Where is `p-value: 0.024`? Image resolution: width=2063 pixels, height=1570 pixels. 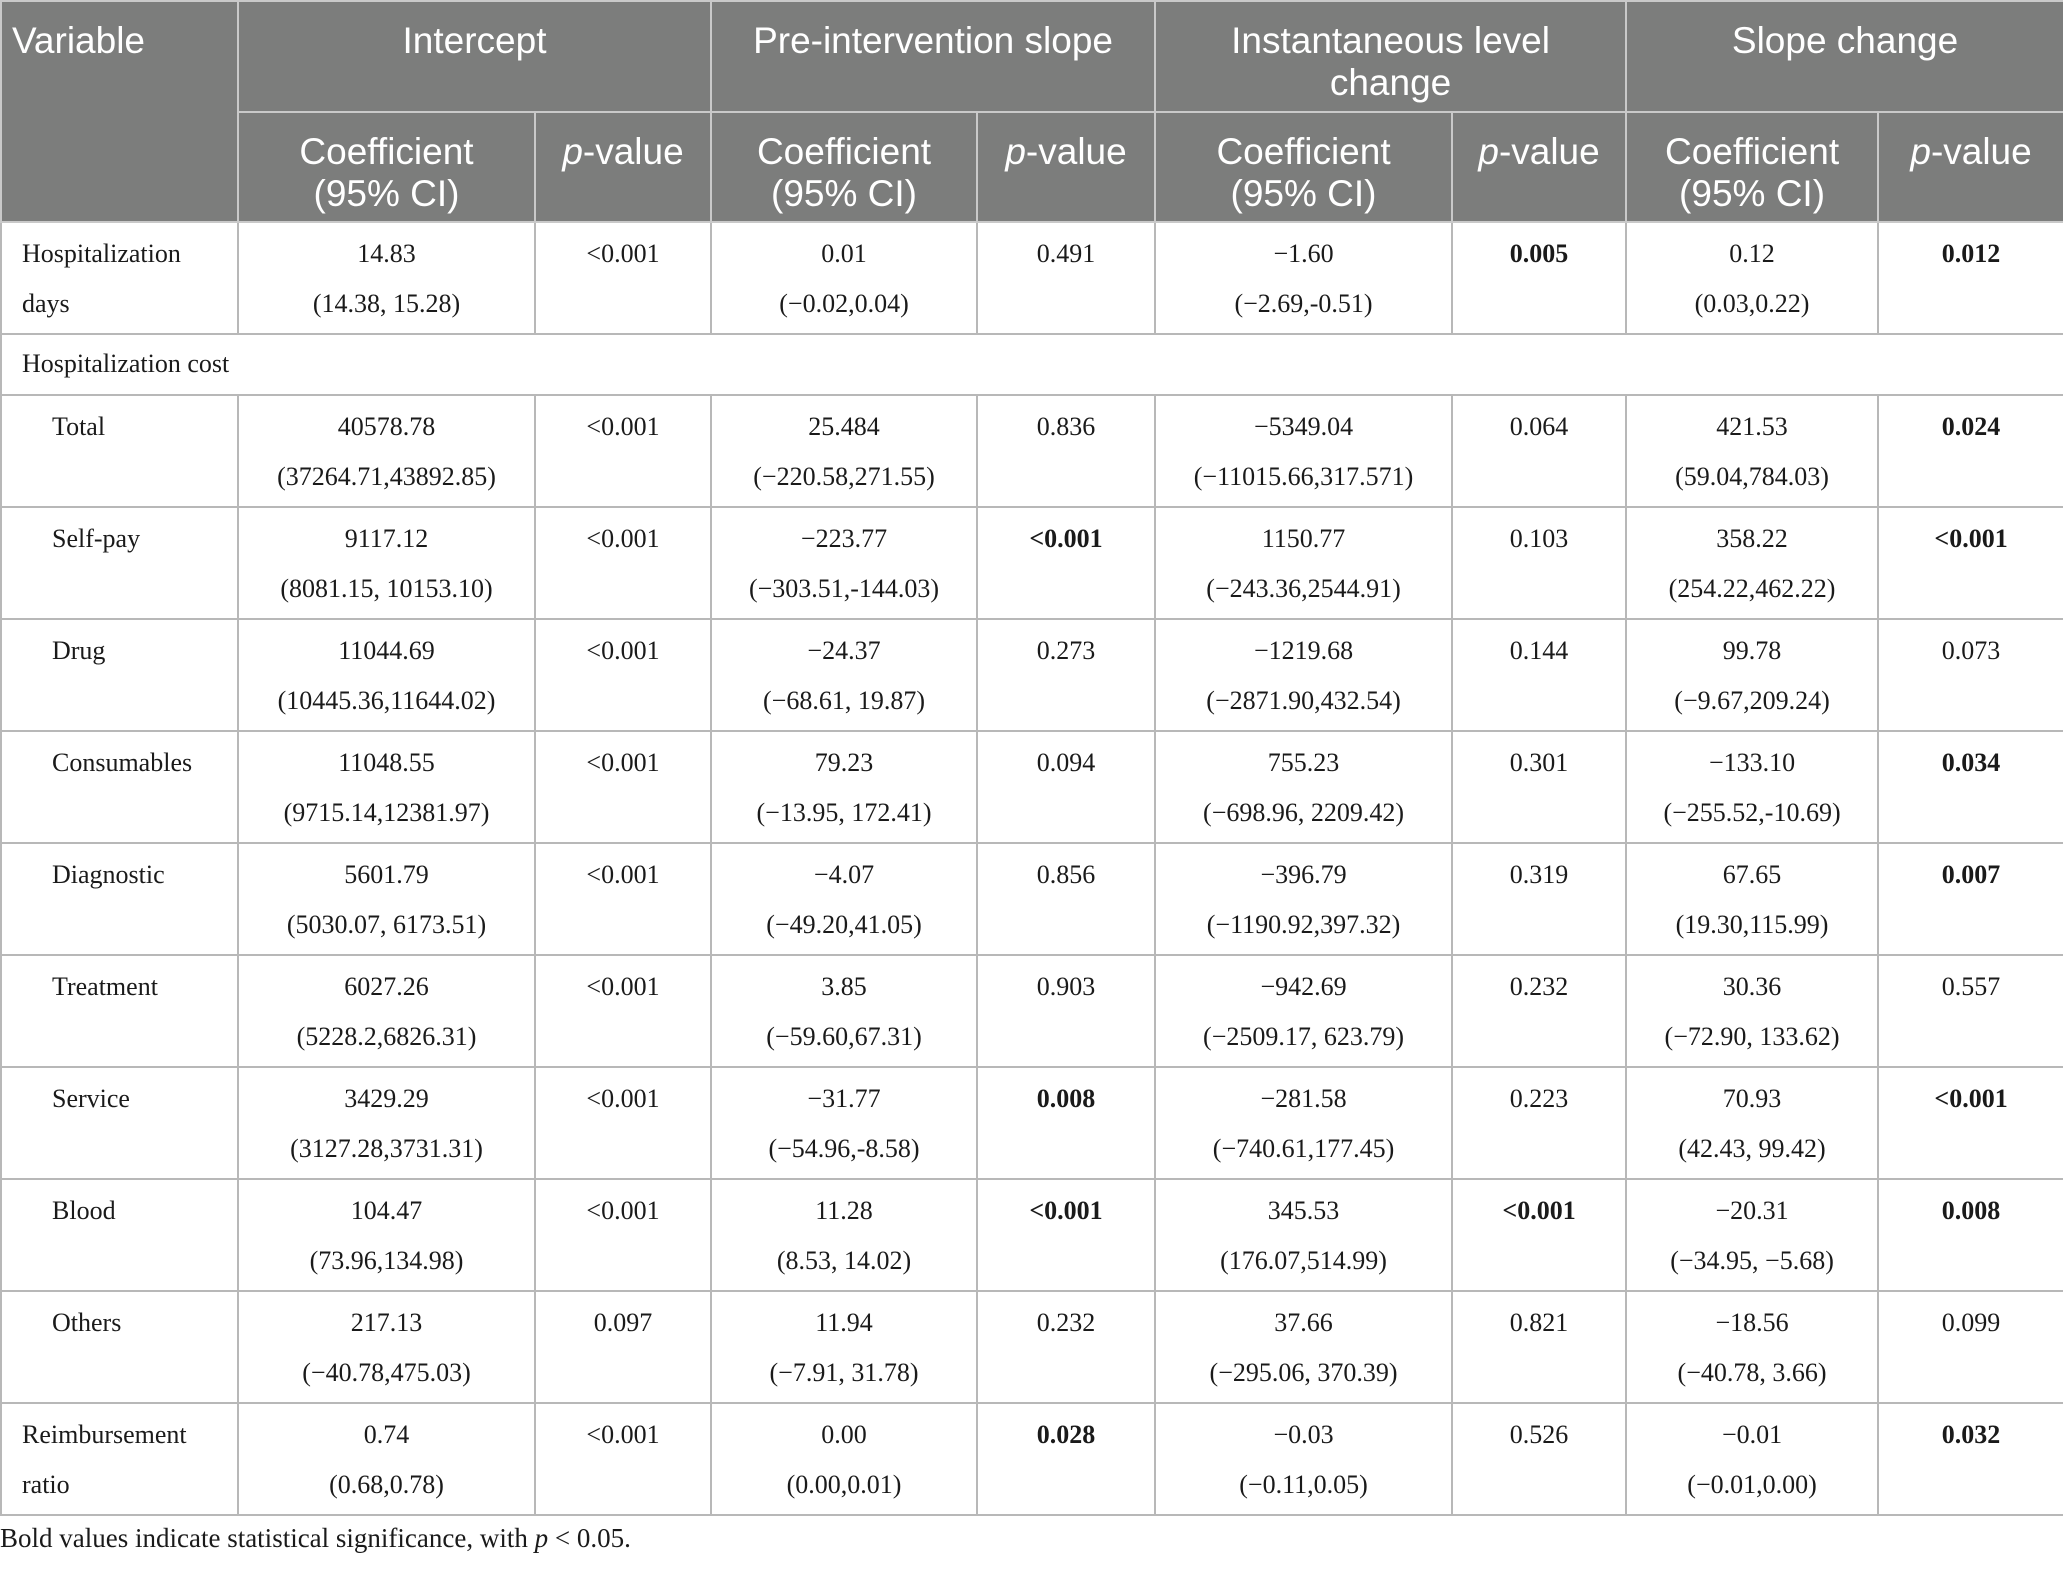 p-value: 0.024 is located at coordinates (1971, 426).